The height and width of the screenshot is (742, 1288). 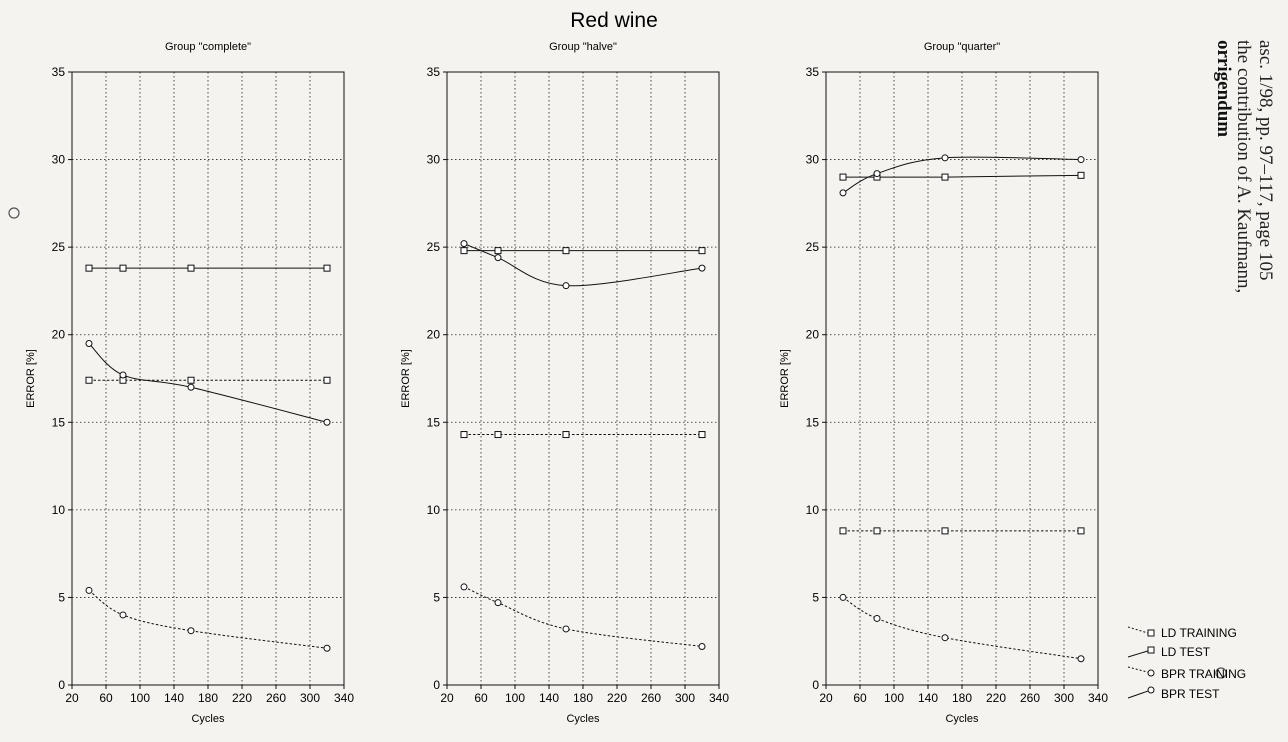 I want to click on legend-item-ld-test: LD TEST, so click(x=1169, y=652).